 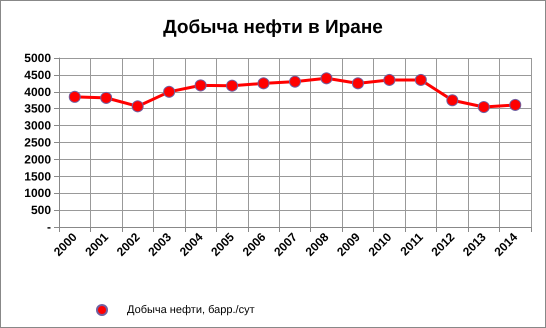 I want to click on legend-label: Добыча нефти, барр./сут, so click(x=191, y=310).